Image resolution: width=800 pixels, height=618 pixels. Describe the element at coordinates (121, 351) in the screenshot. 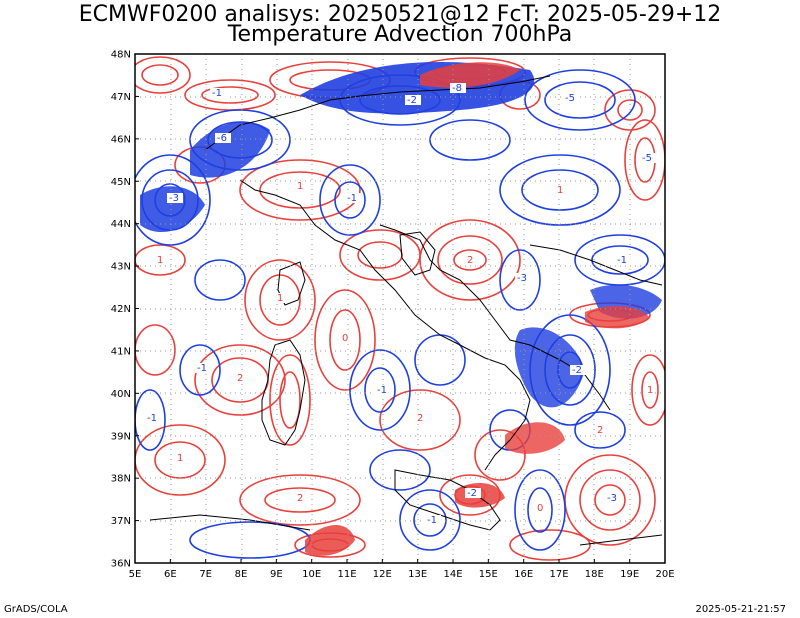

I see `latitude-label: 41N` at that location.